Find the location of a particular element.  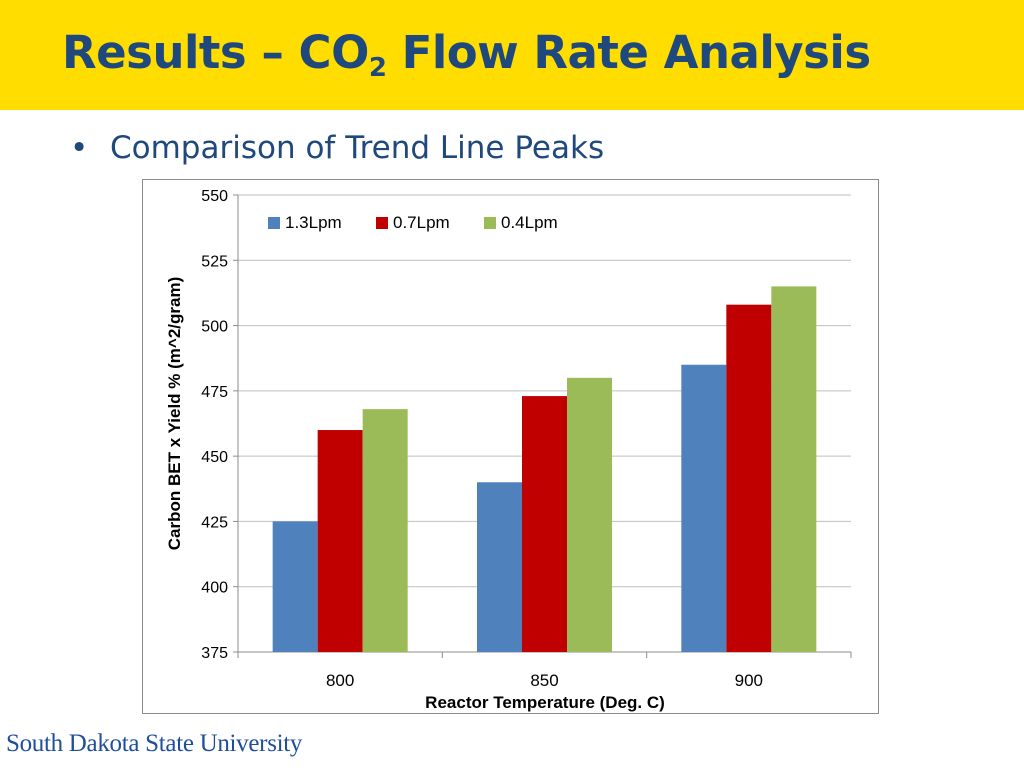

slide-title-rest: Flow Rate Analysis is located at coordinates (629, 52).